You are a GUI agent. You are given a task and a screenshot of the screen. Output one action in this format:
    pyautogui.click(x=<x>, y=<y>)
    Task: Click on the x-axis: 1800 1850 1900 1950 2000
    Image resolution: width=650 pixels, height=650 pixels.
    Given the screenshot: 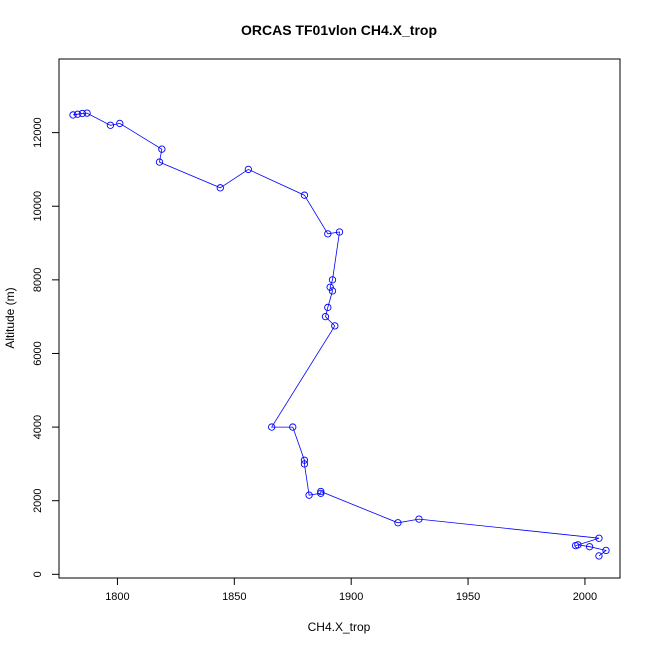 What is the action you would take?
    pyautogui.click(x=351, y=590)
    